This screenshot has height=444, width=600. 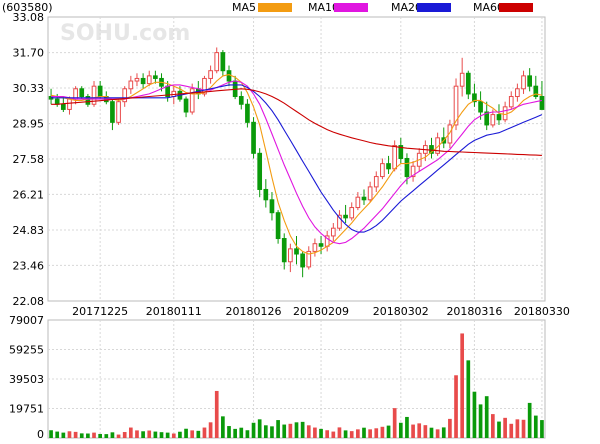 What do you see at coordinates (406, 7) in the screenshot?
I see `legend-label-ma20: MA20` at bounding box center [406, 7].